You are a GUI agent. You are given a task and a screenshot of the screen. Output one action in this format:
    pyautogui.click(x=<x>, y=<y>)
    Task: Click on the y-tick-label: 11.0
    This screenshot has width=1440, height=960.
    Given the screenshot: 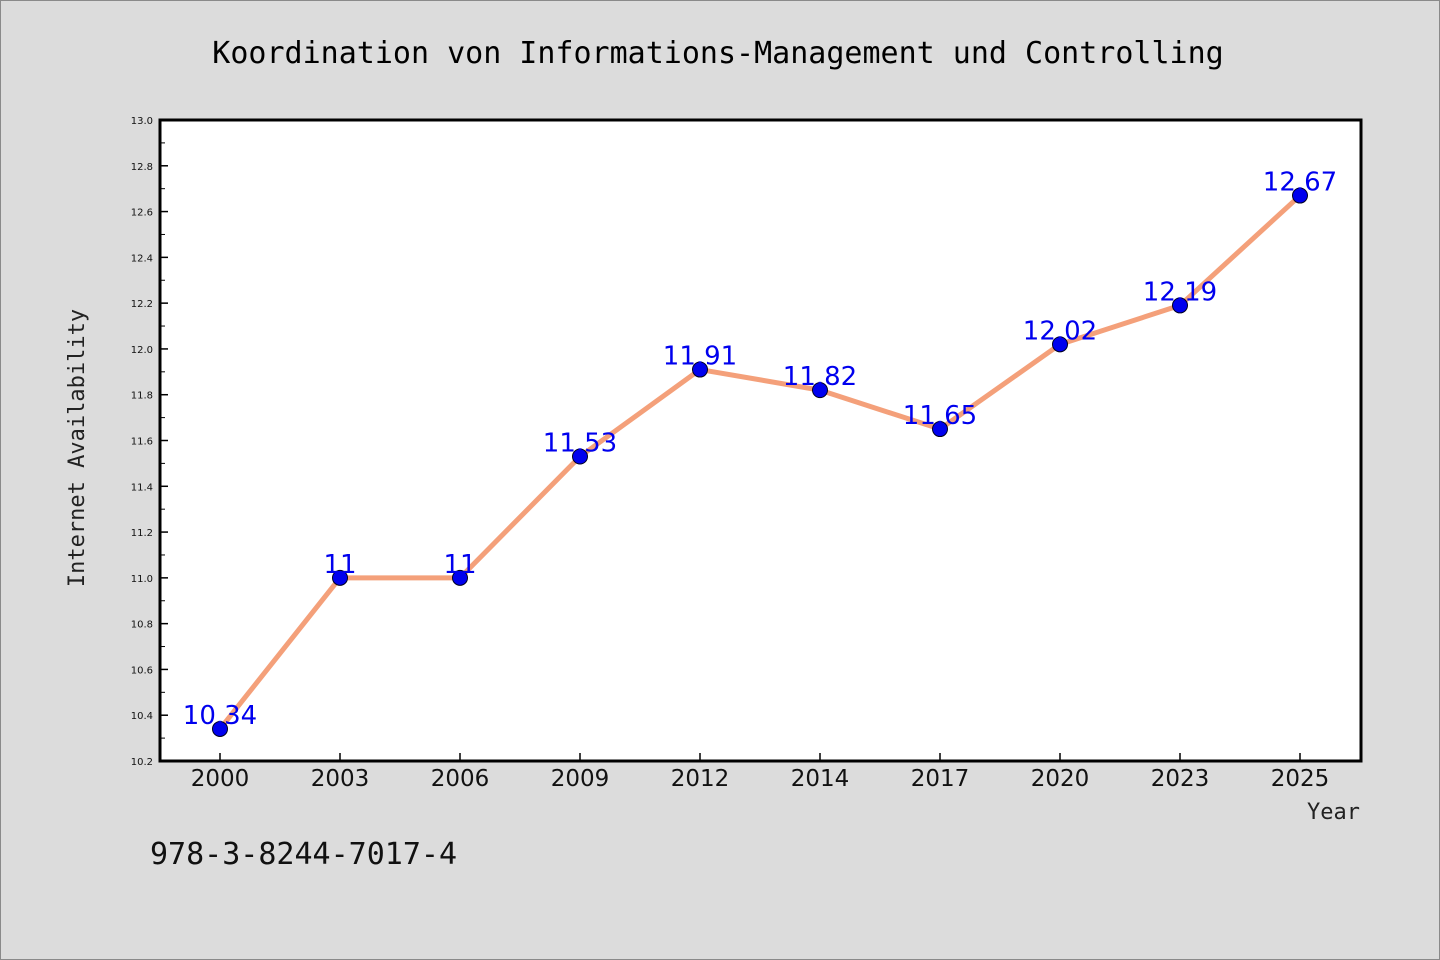 What is the action you would take?
    pyautogui.click(x=142, y=579)
    